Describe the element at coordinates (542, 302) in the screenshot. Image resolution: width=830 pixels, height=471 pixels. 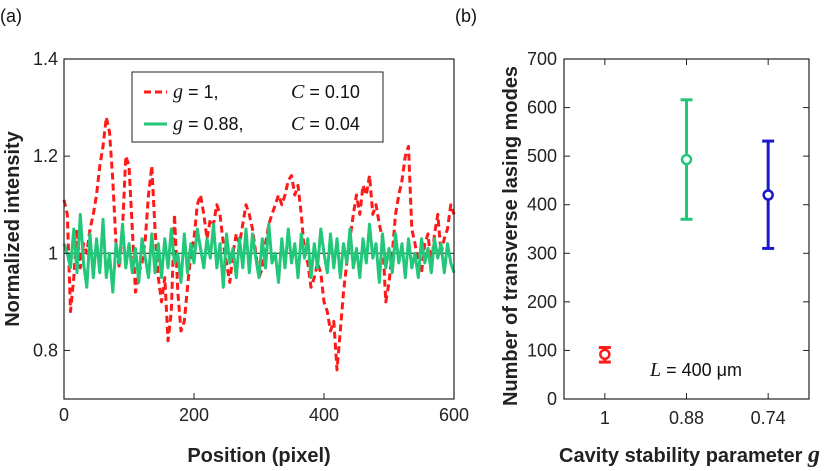
I see `y-tick-label-b: 200` at that location.